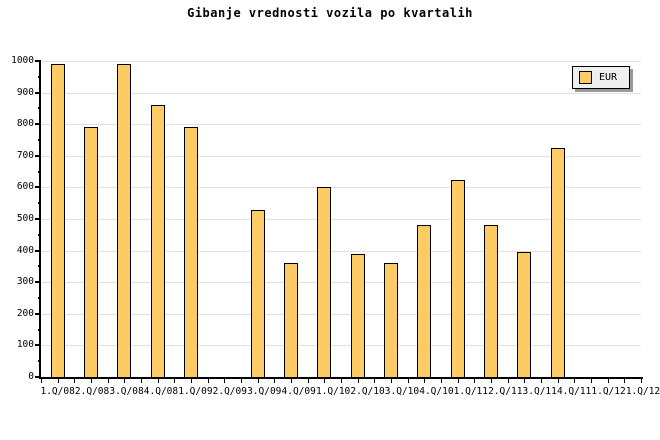 The width and height of the screenshot is (660, 440). What do you see at coordinates (25, 345) in the screenshot?
I see `y-axis-tick-label: 100` at bounding box center [25, 345].